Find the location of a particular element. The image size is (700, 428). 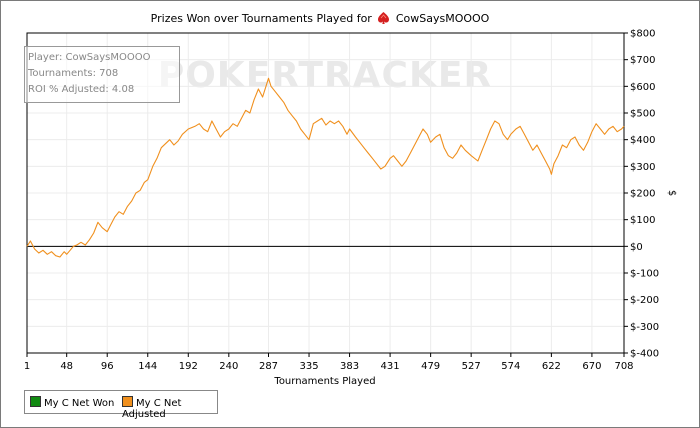

legend-item-net-won: My C Net Won is located at coordinates (72, 402).